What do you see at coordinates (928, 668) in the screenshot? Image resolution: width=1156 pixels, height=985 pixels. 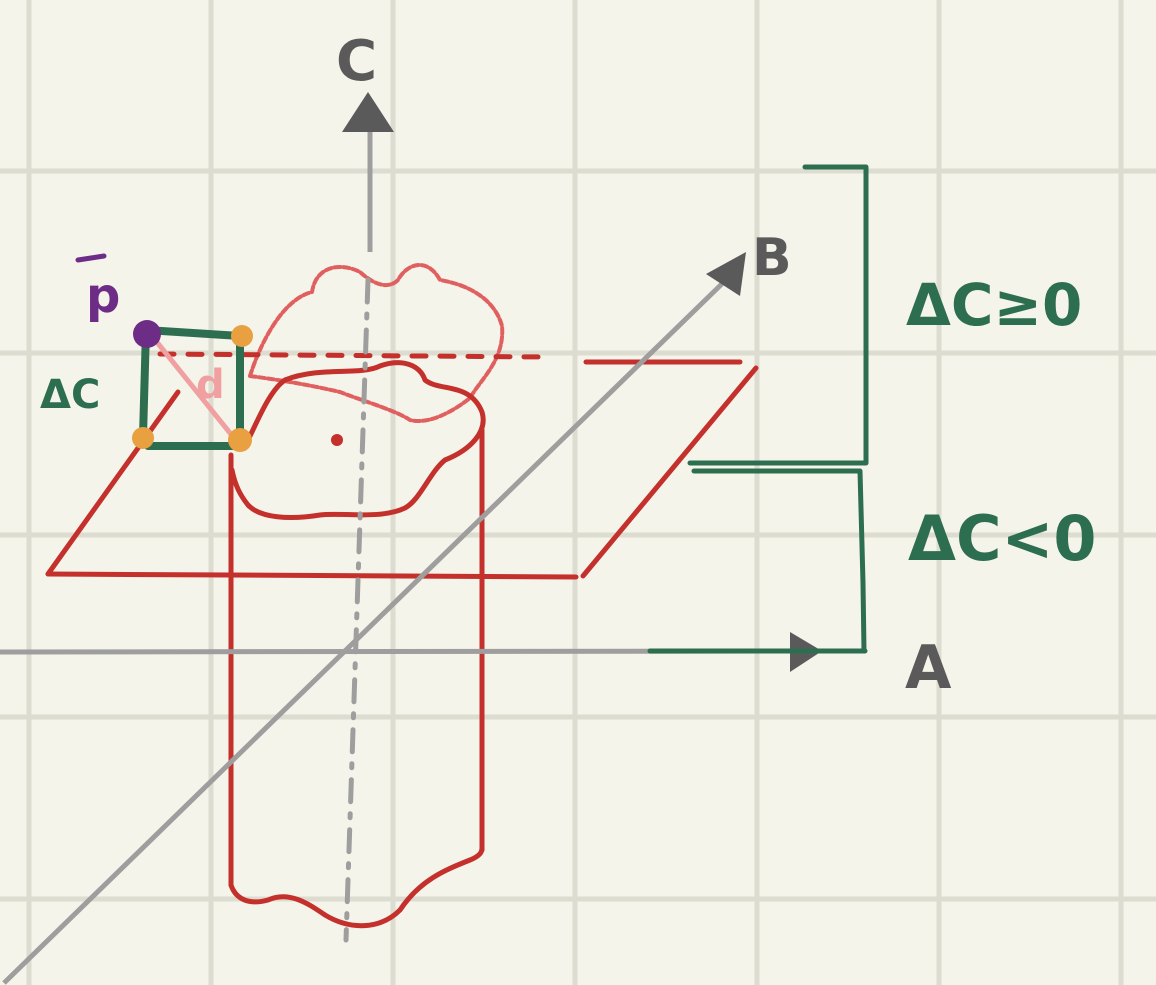 I see `a-axis-label: A` at bounding box center [928, 668].